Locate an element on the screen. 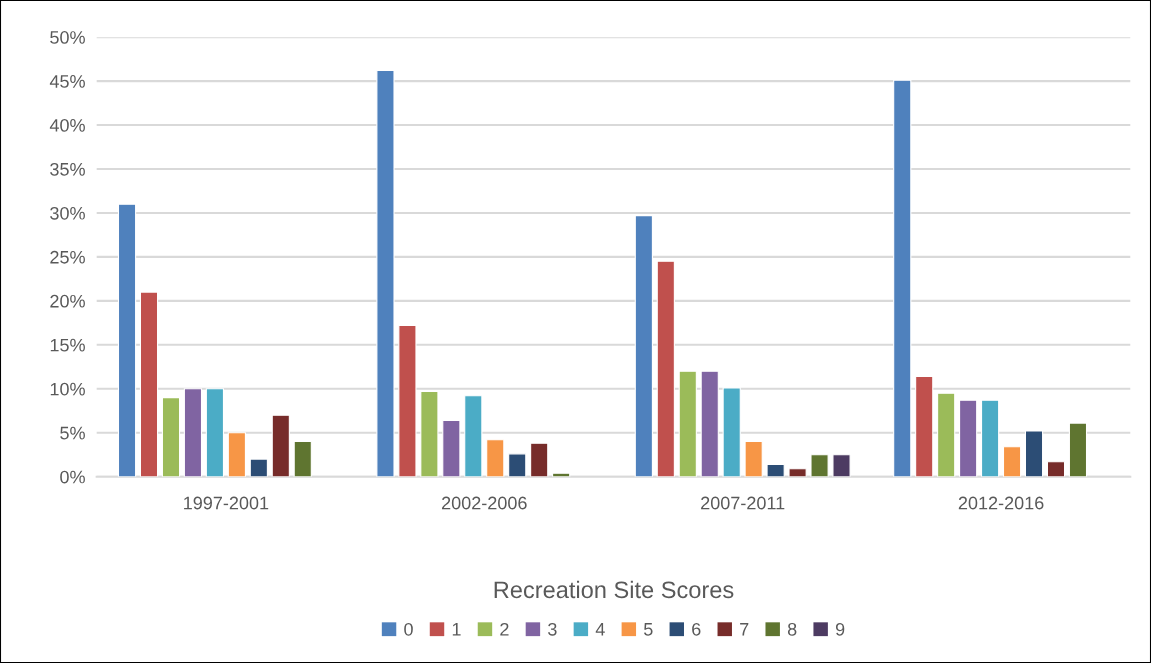 The image size is (1151, 663). y-tick-label: 40% is located at coordinates (67, 125).